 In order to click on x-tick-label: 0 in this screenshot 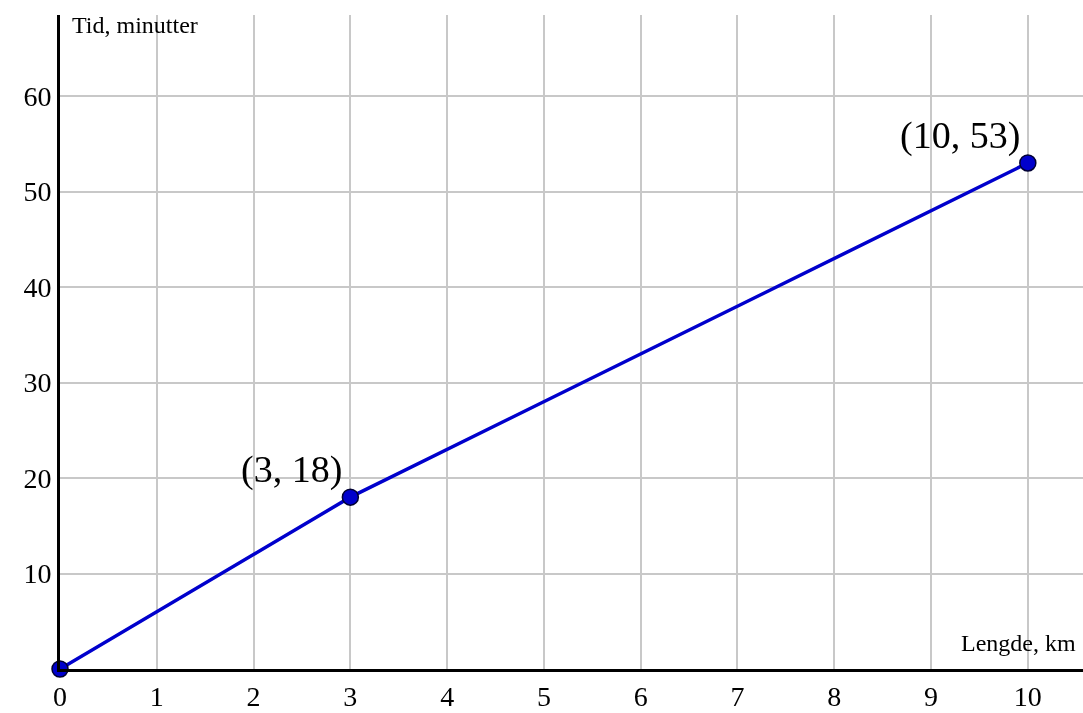, I will do `click(60, 696)`.